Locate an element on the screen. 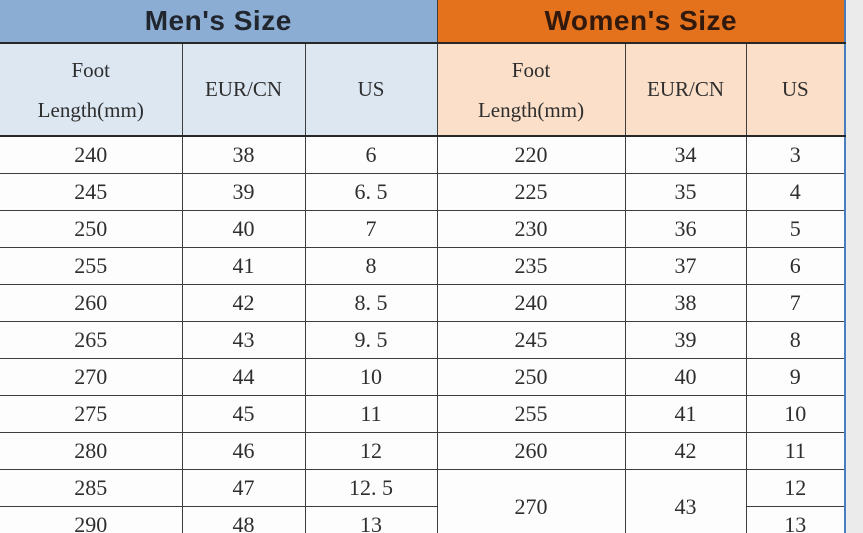 Image resolution: width=863 pixels, height=533 pixels. table-cell: 34 is located at coordinates (685, 154).